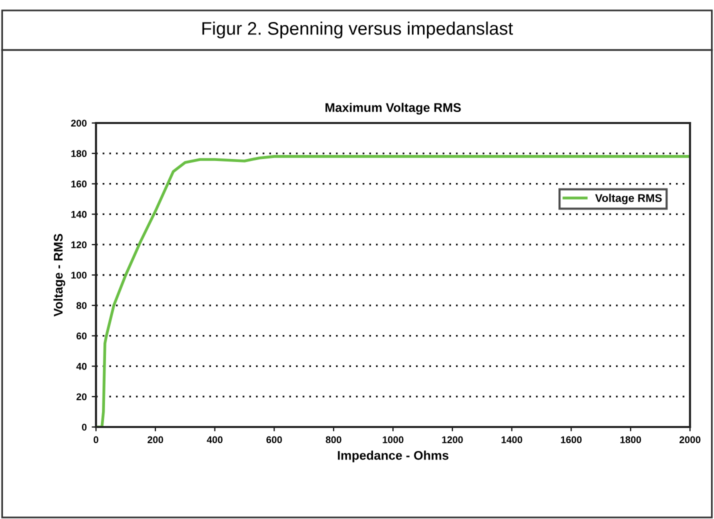  What do you see at coordinates (452, 440) in the screenshot?
I see `x-tick-label: 1200` at bounding box center [452, 440].